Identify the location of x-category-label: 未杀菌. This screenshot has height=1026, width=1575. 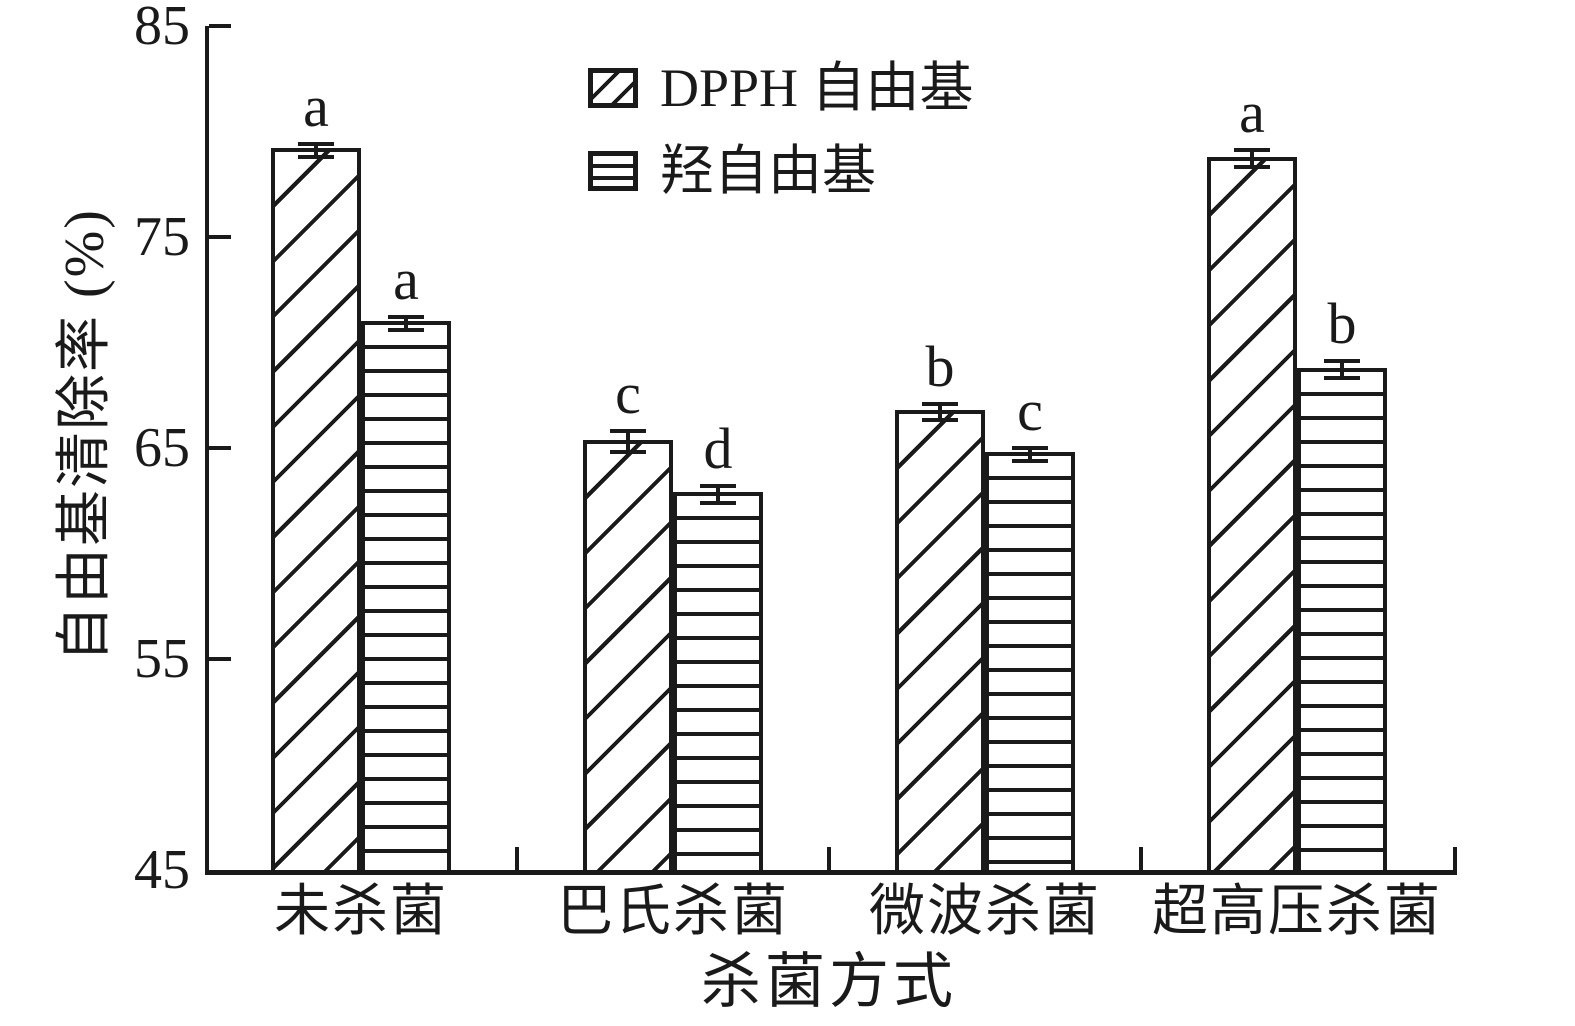
(361, 912).